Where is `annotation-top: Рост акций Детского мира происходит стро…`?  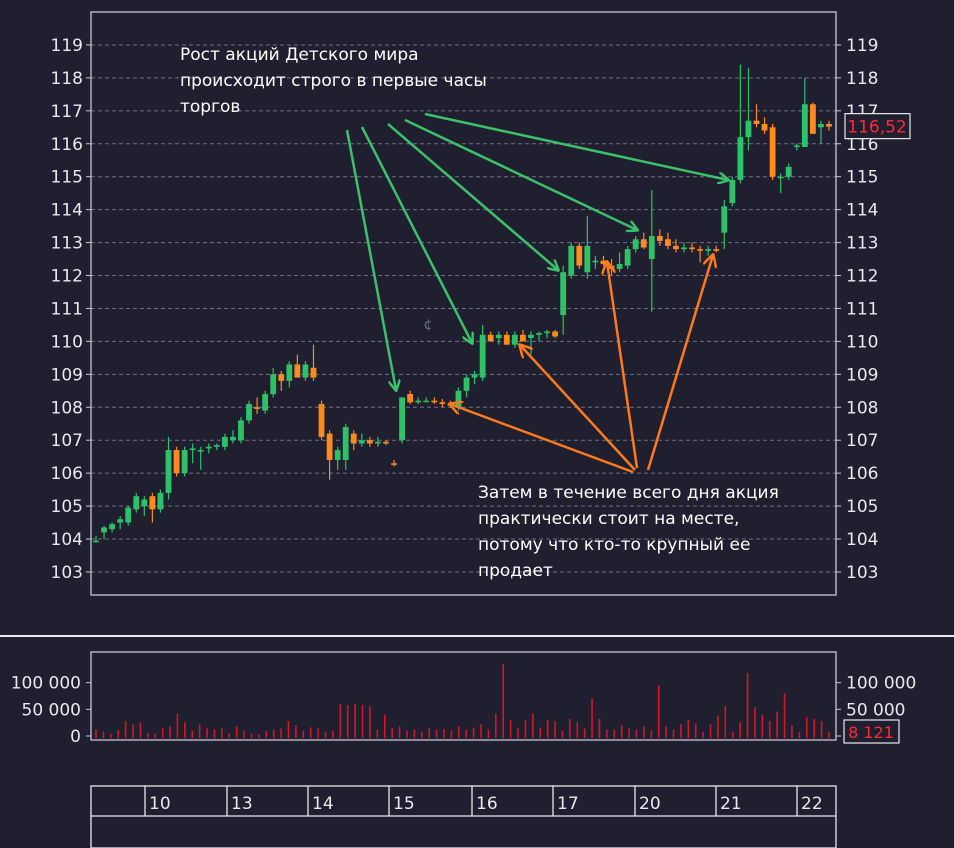
annotation-top: Рост акций Детского мира происходит стро… is located at coordinates (333, 81).